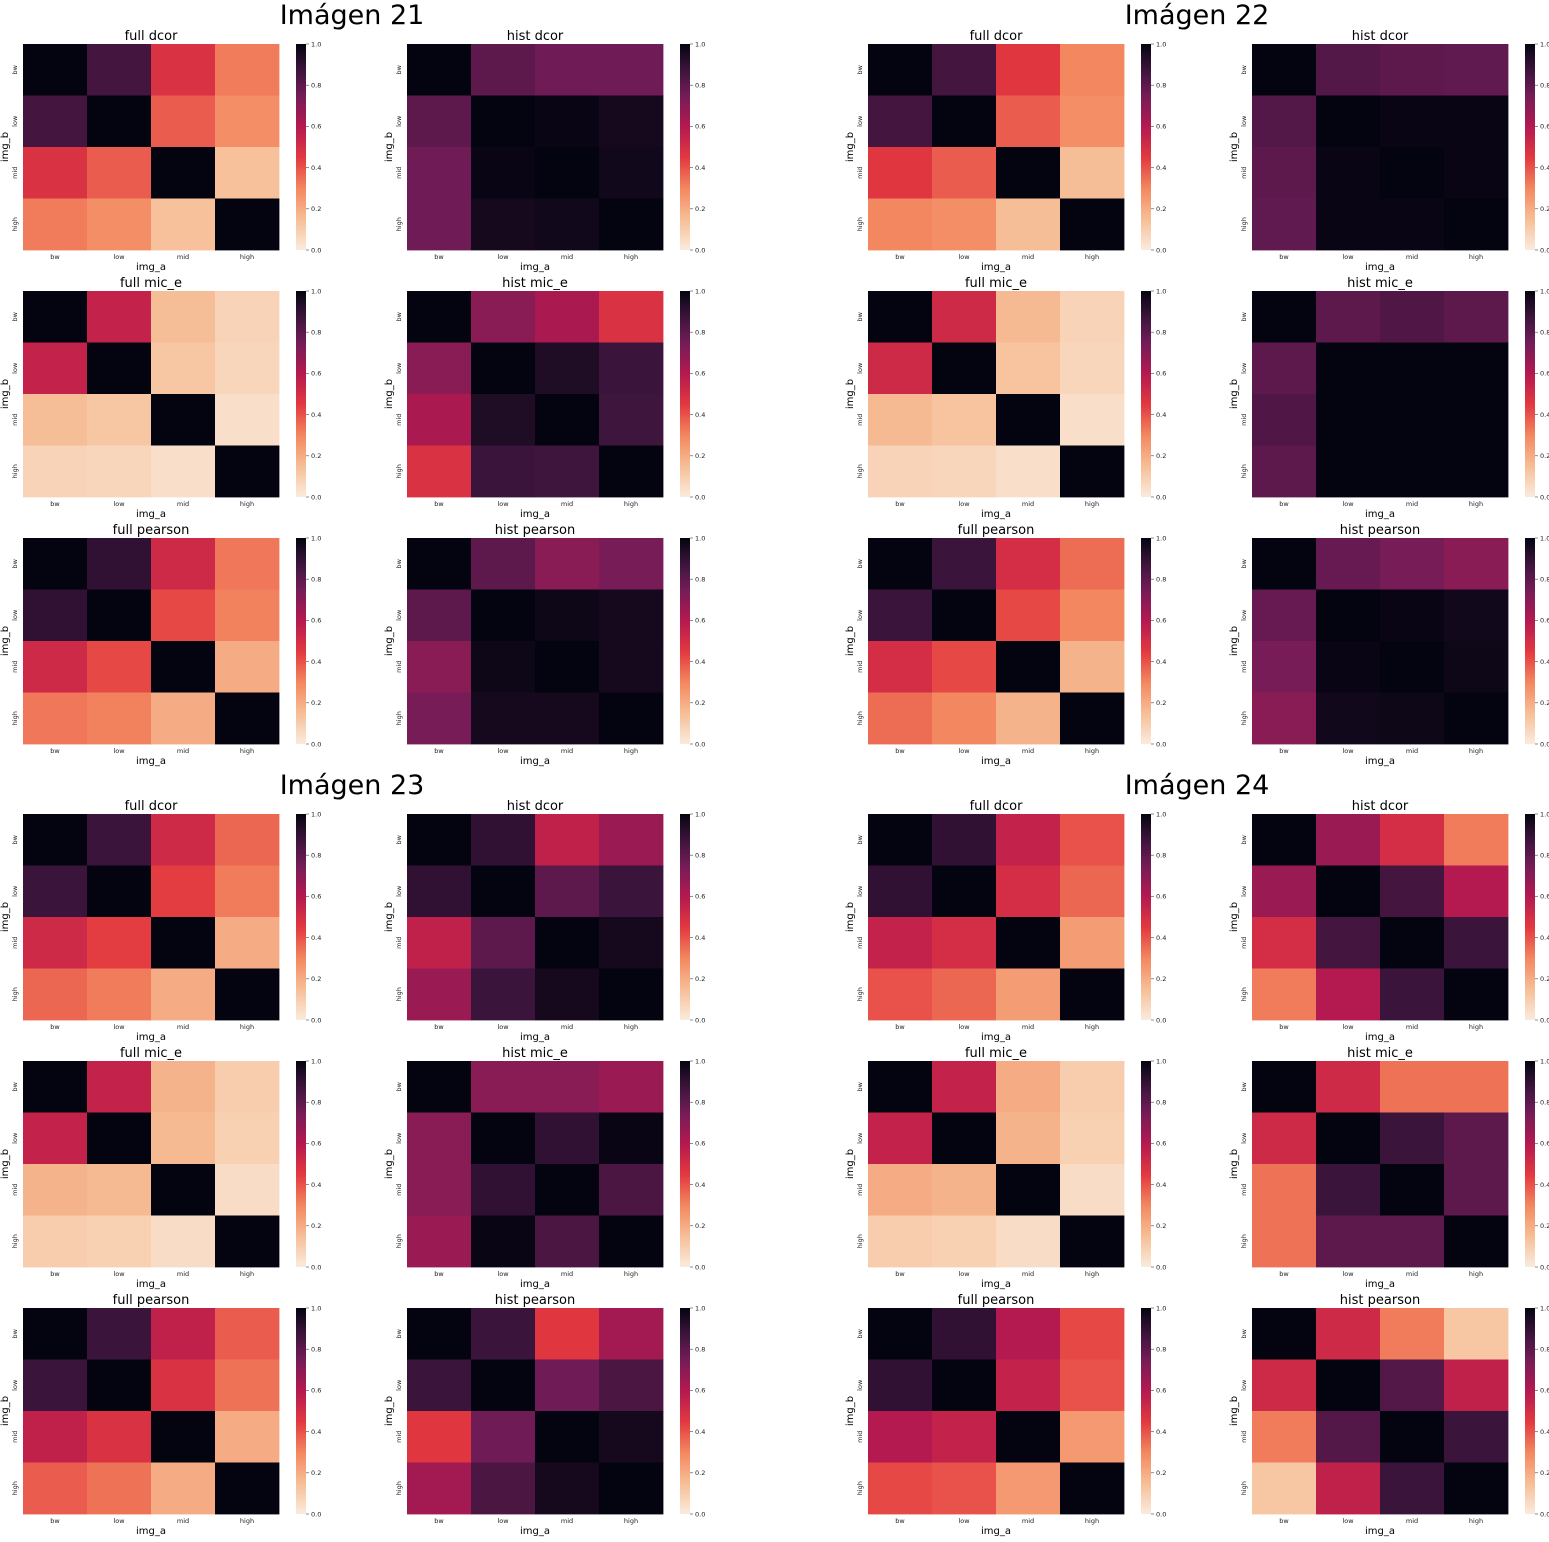 This screenshot has height=1542, width=1549. Describe the element at coordinates (997, 36) in the screenshot. I see `heatmap-title: full dcor` at that location.